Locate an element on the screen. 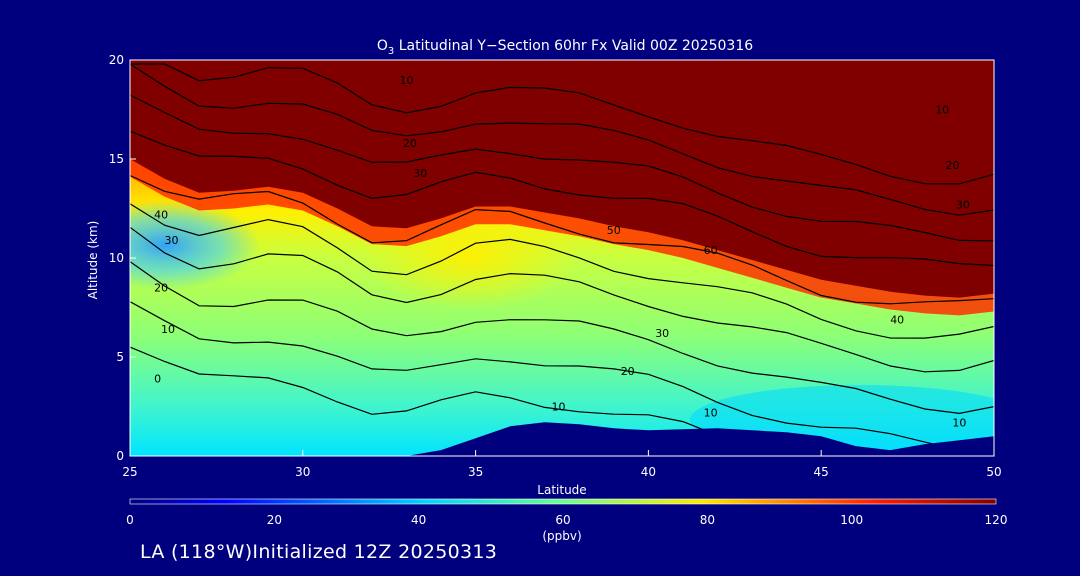 This screenshot has width=1080, height=576. title-subscript: 3 is located at coordinates (391, 51).